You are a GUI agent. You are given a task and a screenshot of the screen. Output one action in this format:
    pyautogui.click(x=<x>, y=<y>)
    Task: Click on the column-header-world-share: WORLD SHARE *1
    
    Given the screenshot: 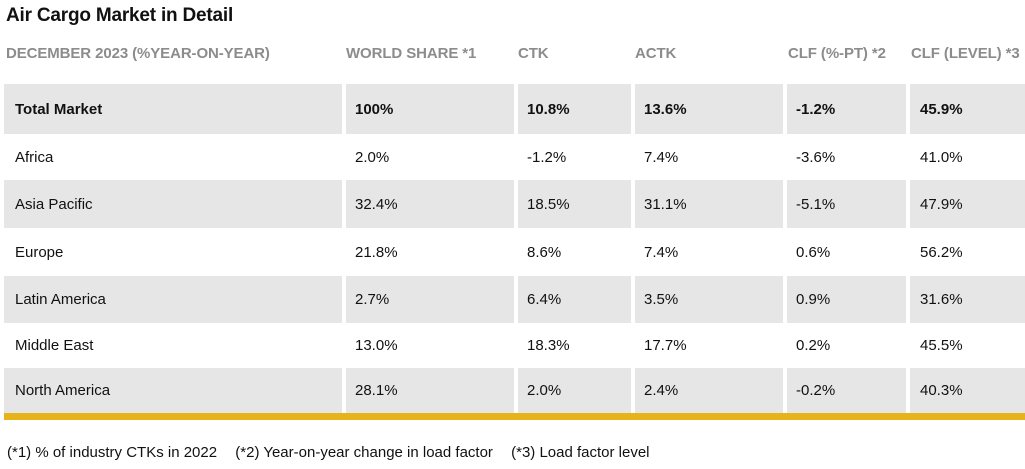 What is the action you would take?
    pyautogui.click(x=411, y=53)
    